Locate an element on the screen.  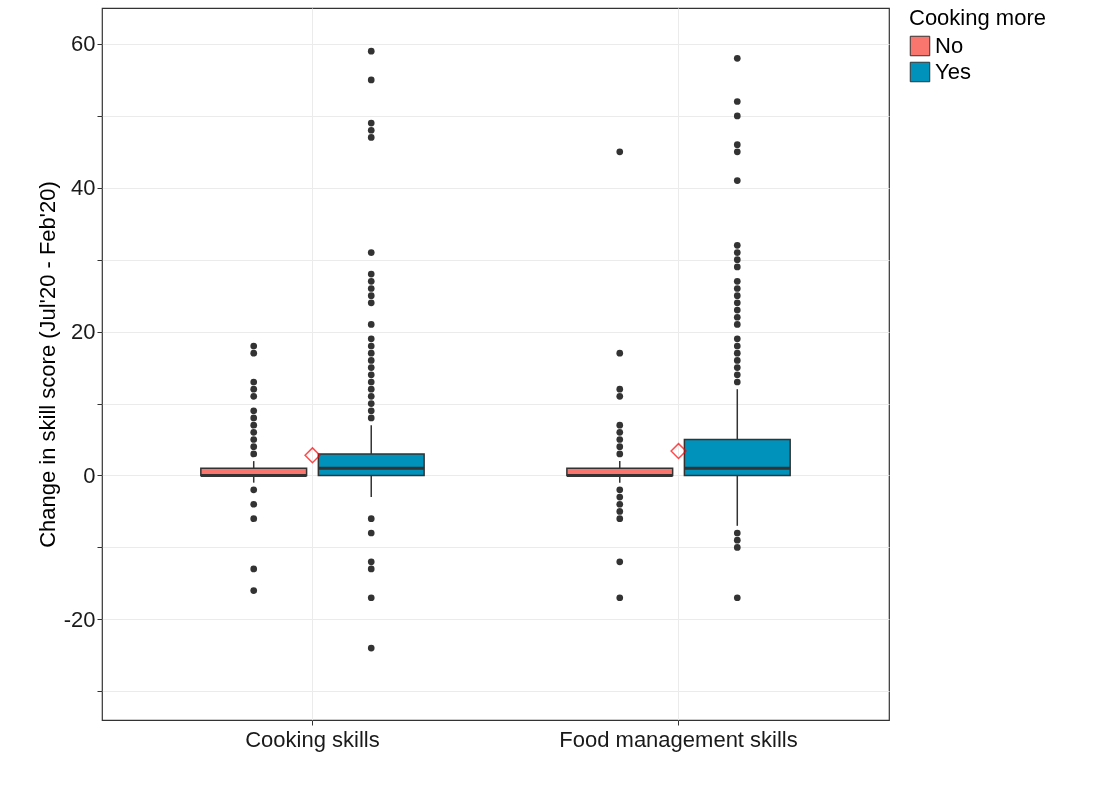
legend-label: No is located at coordinates (949, 45).